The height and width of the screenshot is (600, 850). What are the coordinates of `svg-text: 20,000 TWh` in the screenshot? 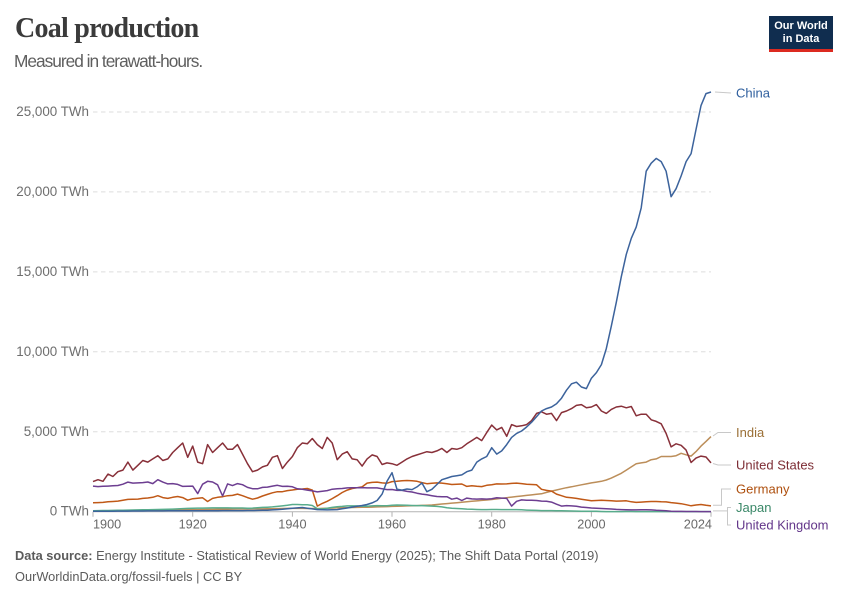 It's located at (52, 191).